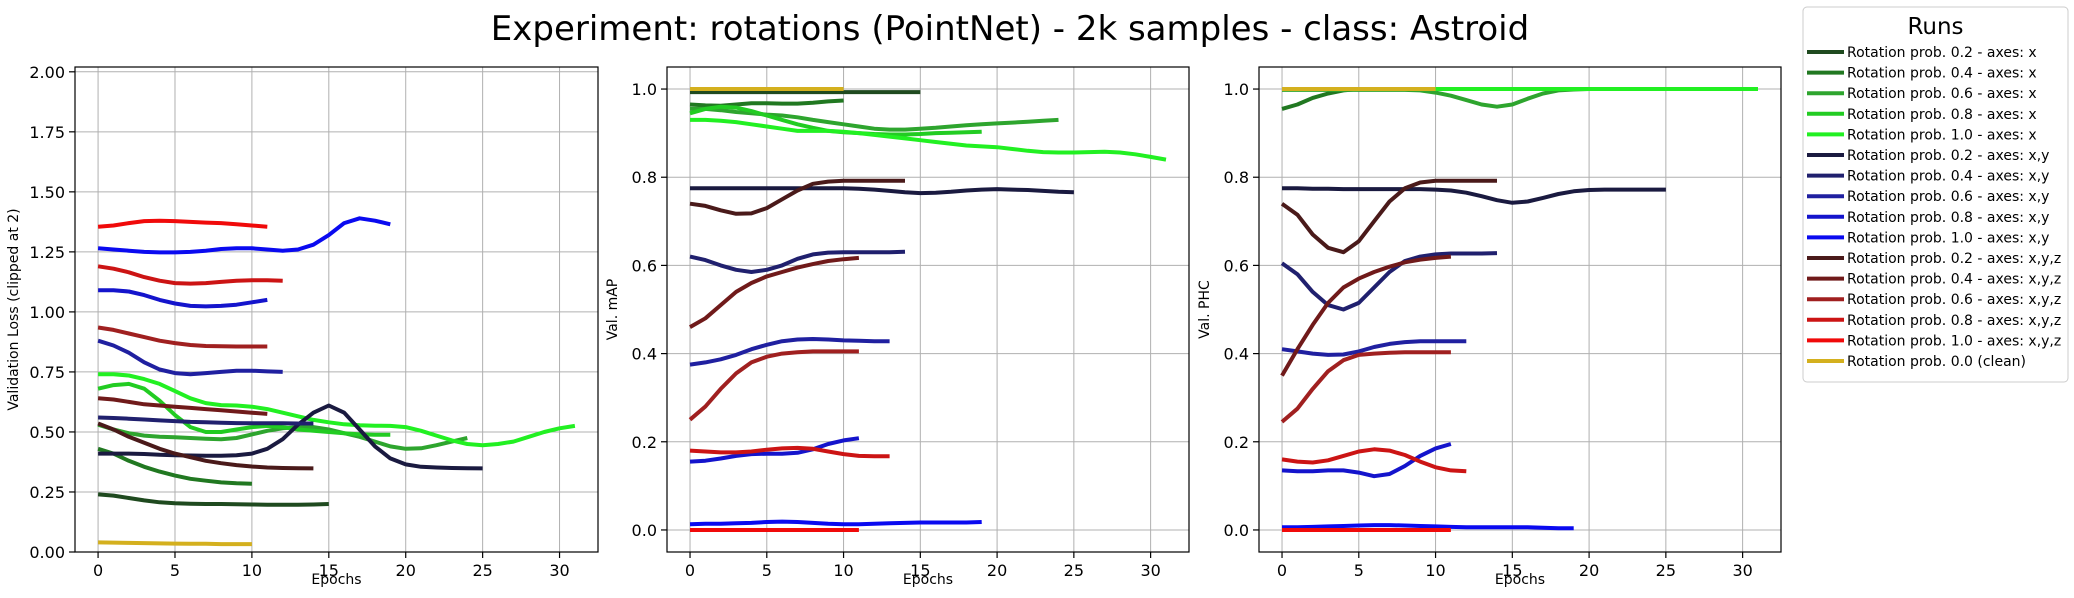  What do you see at coordinates (47, 252) in the screenshot?
I see `y-tick-label: 1.25` at bounding box center [47, 252].